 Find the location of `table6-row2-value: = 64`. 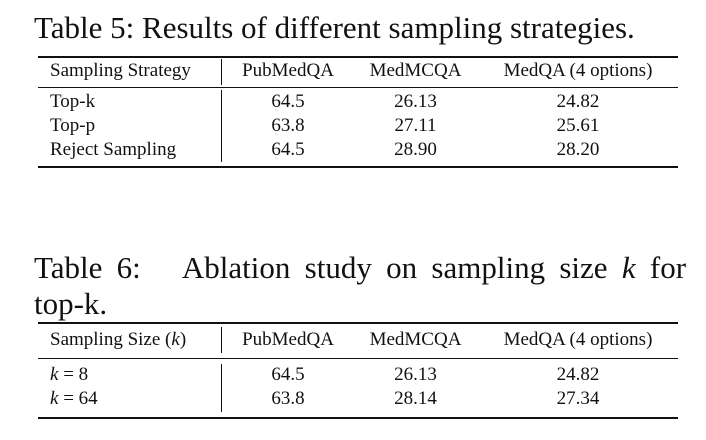

table6-row2-value: = 64 is located at coordinates (80, 398).